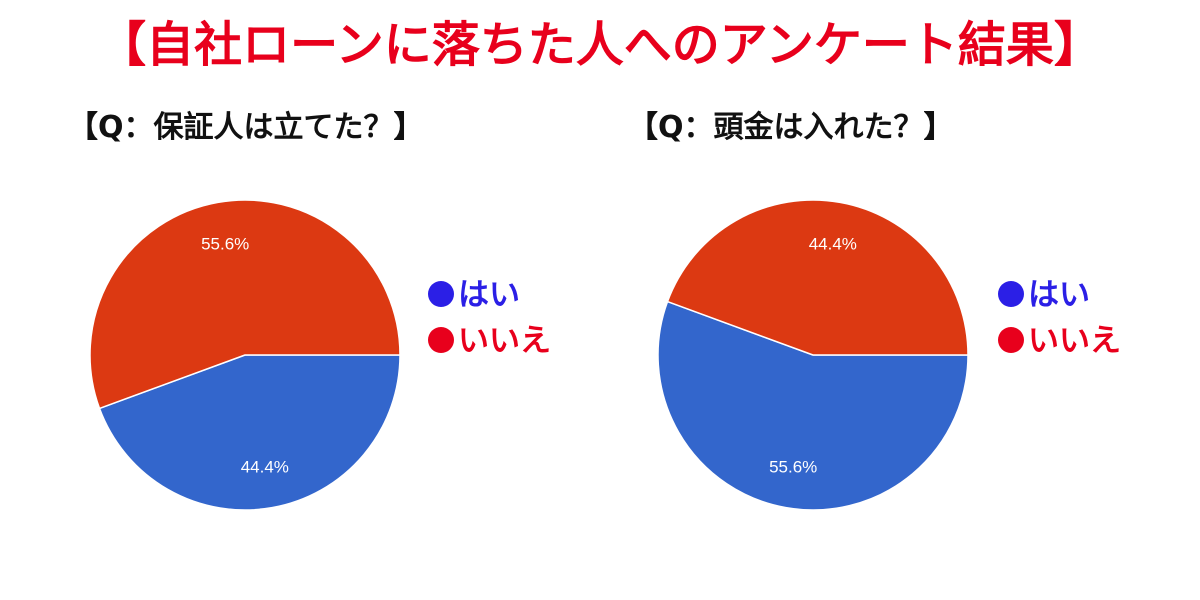  What do you see at coordinates (793, 466) in the screenshot?
I see `slice-label-yes: 55.6%` at bounding box center [793, 466].